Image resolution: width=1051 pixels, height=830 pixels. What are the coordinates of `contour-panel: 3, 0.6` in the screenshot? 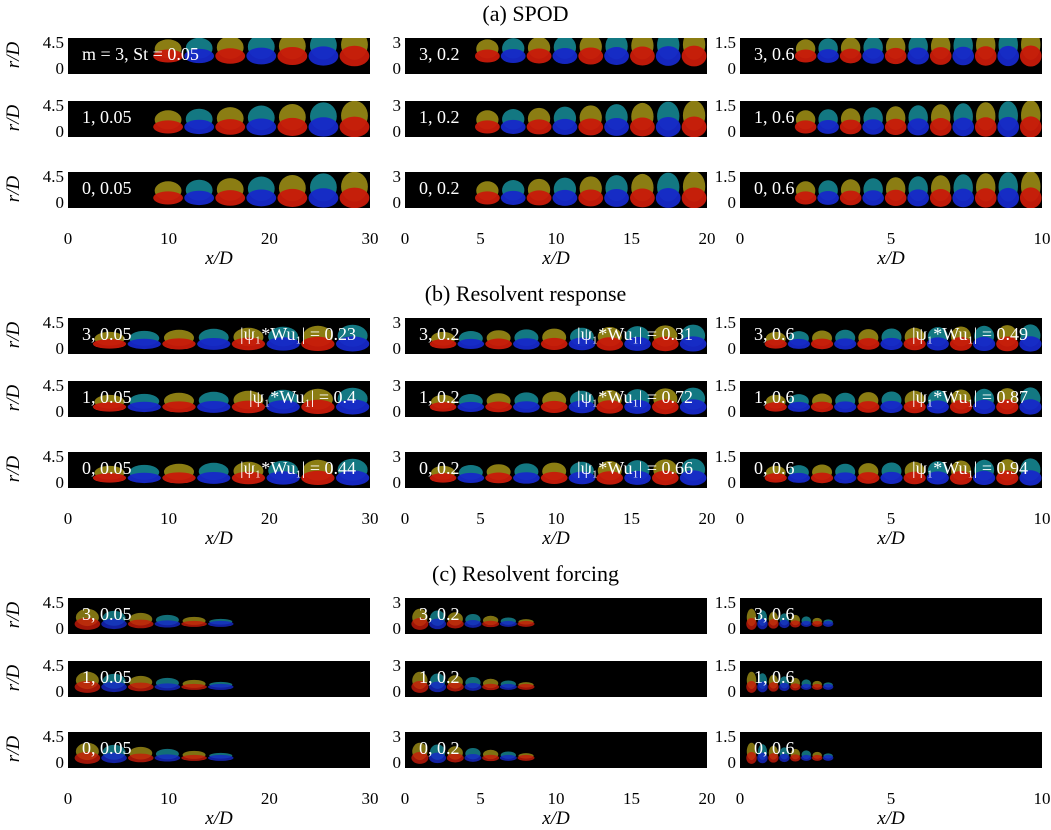 It's located at (891, 56).